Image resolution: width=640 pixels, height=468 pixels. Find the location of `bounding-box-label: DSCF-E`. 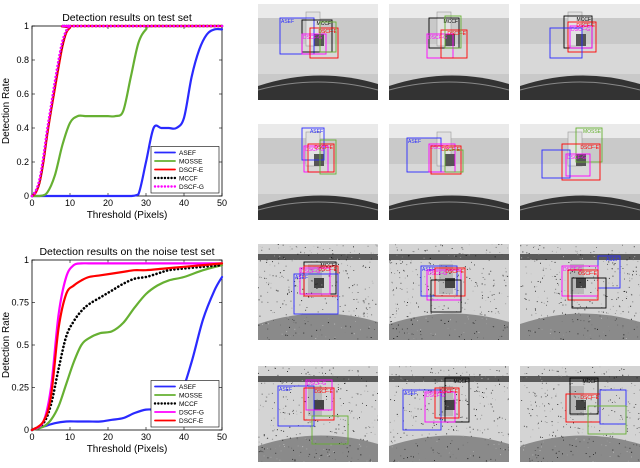

bounding-box-label: DSCF-E is located at coordinates (327, 32).